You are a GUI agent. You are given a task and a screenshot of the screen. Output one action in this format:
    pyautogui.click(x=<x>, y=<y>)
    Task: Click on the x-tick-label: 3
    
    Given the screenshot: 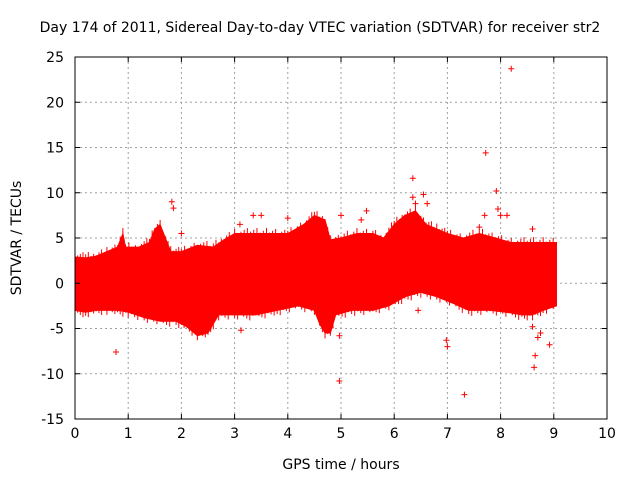 What is the action you would take?
    pyautogui.click(x=234, y=434)
    